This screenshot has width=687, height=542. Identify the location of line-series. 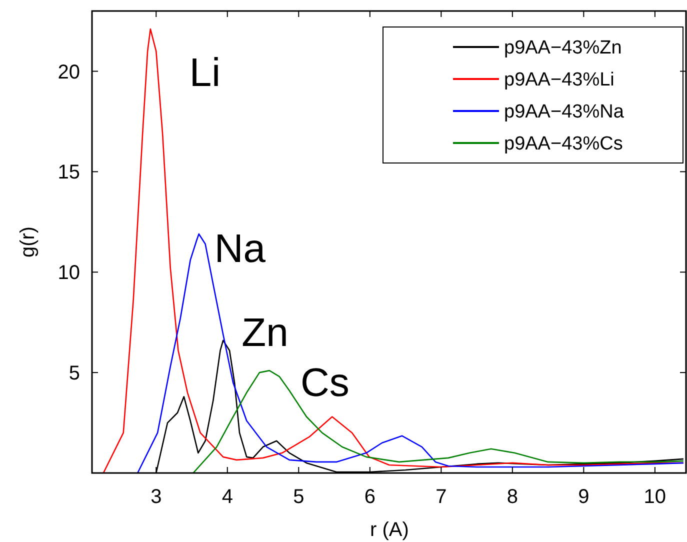
(438, 421).